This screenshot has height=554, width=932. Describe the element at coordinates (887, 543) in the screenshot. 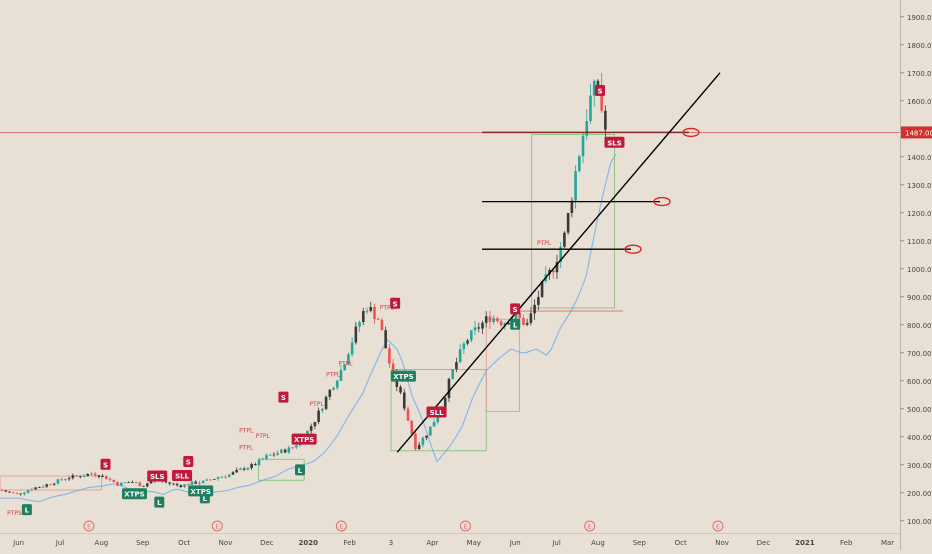

I see `x-tick-label: Mar` at that location.